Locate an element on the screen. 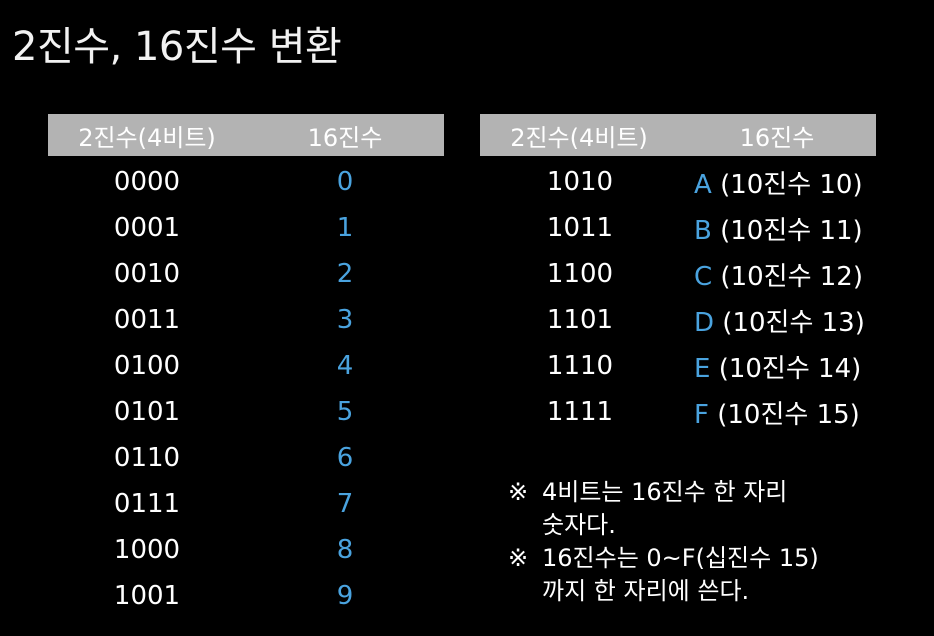 The height and width of the screenshot is (636, 934). table-row: 1111 F (10진수 15) is located at coordinates (678, 412).